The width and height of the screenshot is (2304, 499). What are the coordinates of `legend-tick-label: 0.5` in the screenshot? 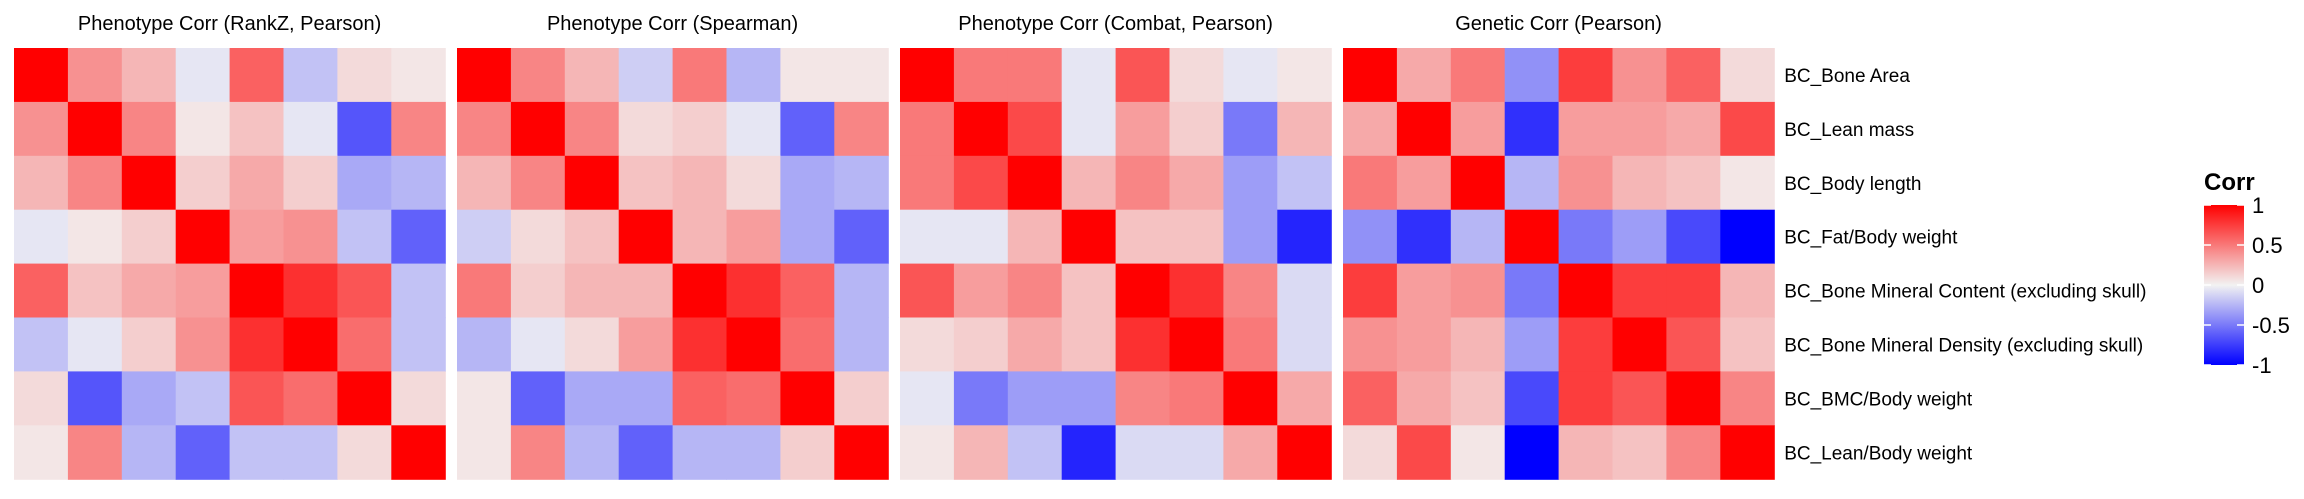 It's located at (2267, 245).